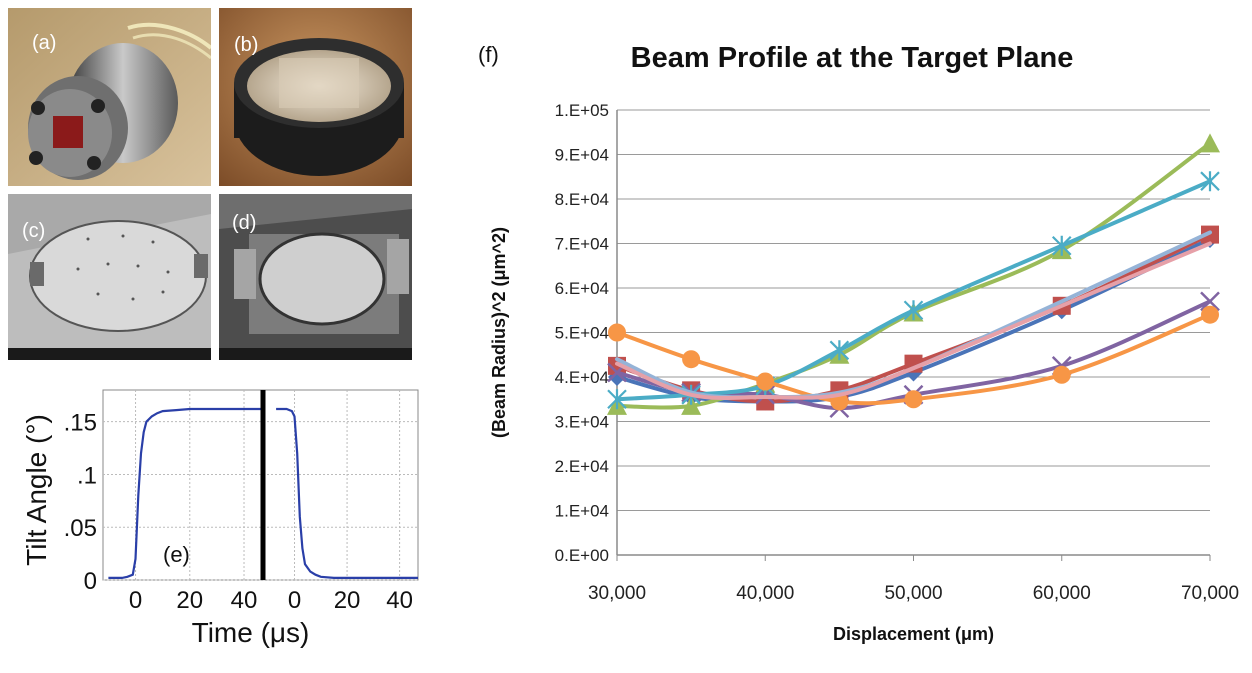 This screenshot has width=1252, height=673. What do you see at coordinates (582, 511) in the screenshot?
I see `y-tick-label: 1.E+04` at bounding box center [582, 511].